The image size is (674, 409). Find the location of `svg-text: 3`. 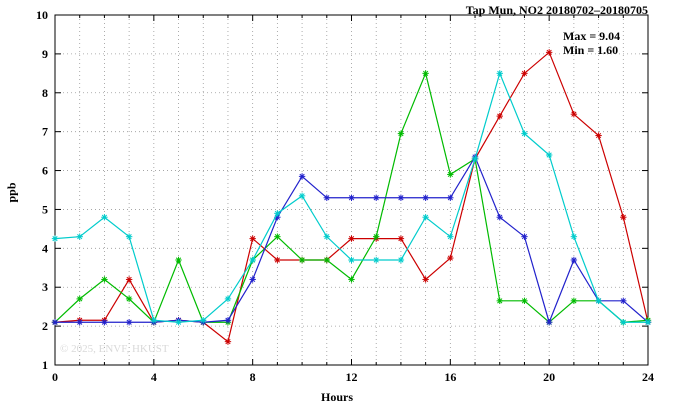

svg-text: 3 is located at coordinates (45, 287).